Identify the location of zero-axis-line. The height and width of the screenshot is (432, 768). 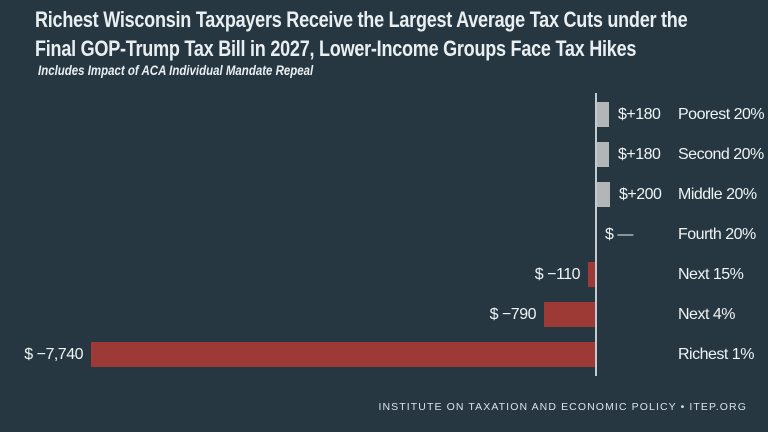
(596, 234).